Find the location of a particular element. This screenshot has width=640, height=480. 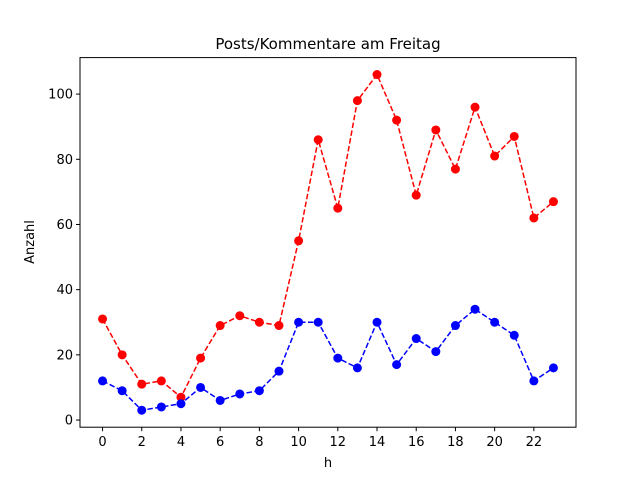

chart-title: Posts/Kommentare am Freitag is located at coordinates (327, 44).